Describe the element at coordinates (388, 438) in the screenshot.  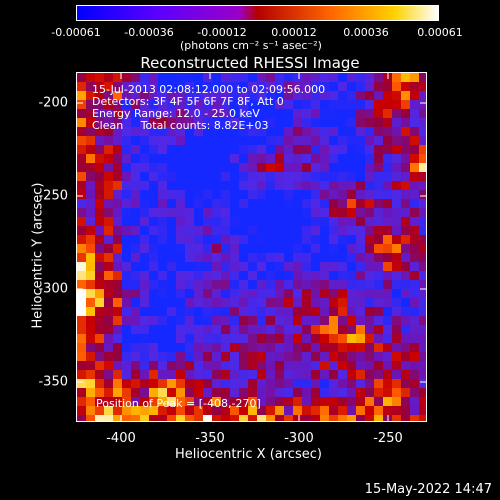
I see `x-tick-label: -250` at that location.